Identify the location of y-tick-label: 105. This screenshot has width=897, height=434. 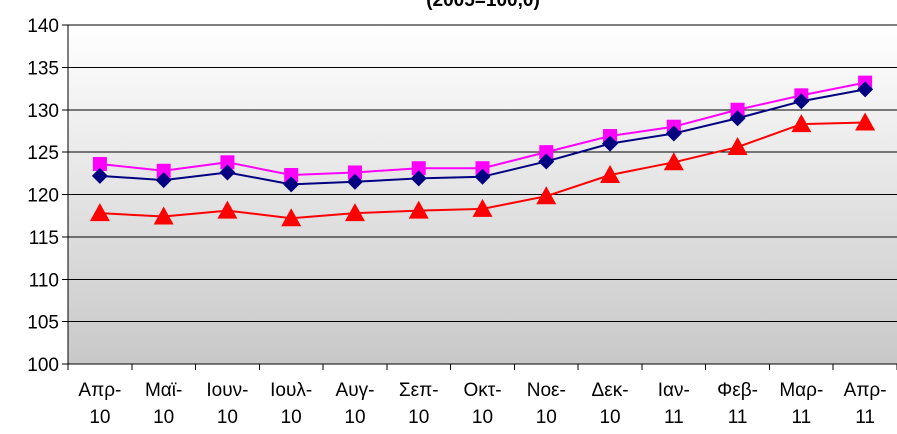
(43, 323).